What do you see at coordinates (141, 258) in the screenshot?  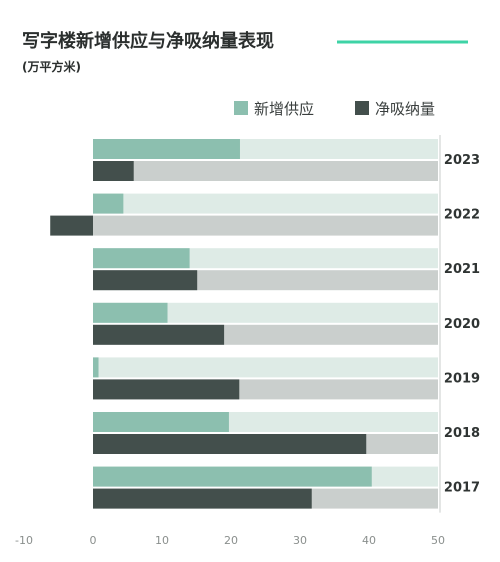 I see `bar-supply-2021` at bounding box center [141, 258].